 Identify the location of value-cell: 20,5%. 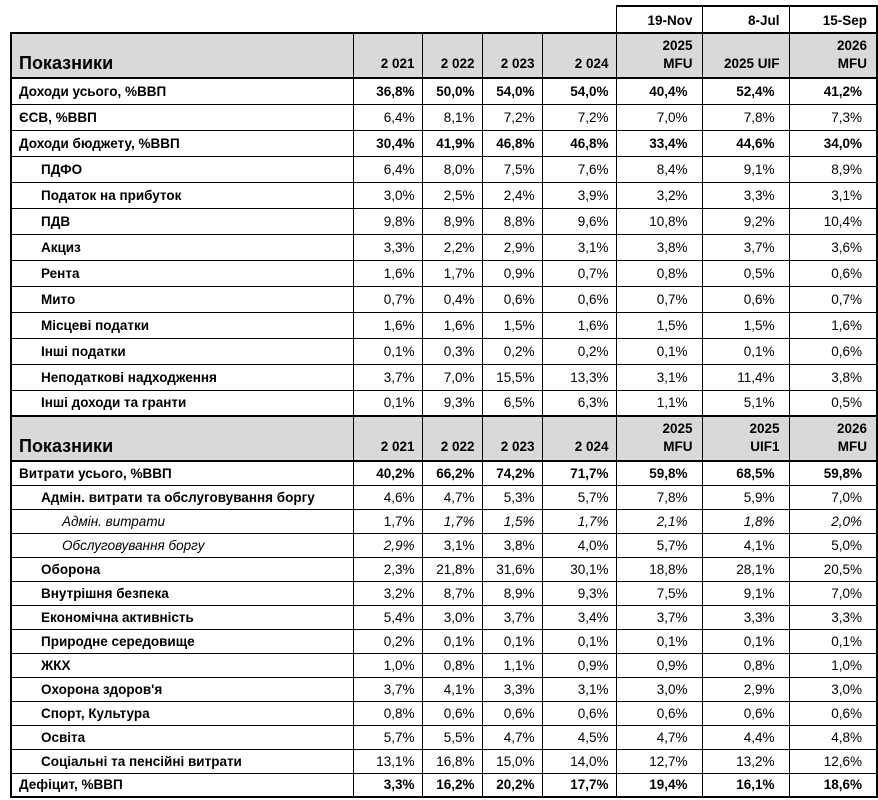
(833, 569).